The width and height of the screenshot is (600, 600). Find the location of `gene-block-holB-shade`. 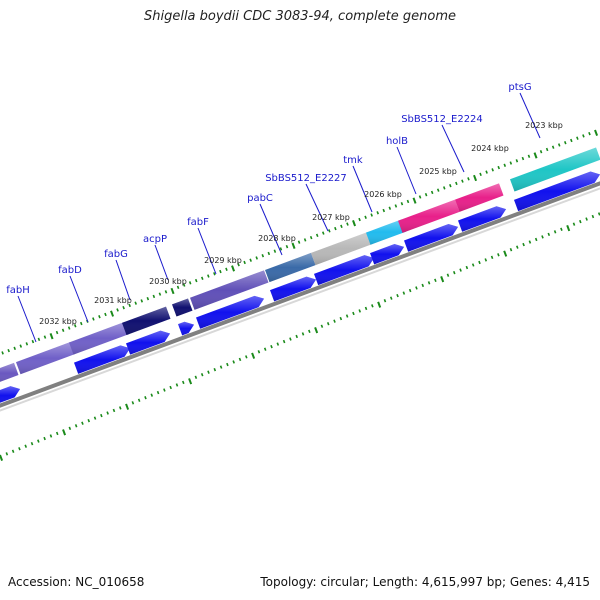

gene-block-holB-shade is located at coordinates (429, 216).